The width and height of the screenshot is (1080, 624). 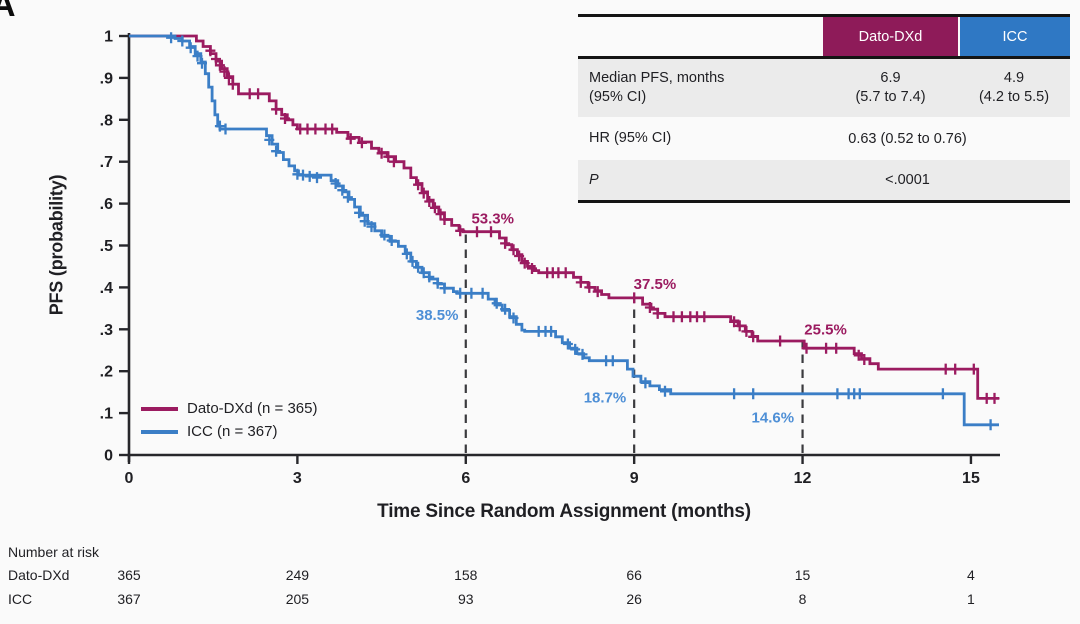 What do you see at coordinates (465, 478) in the screenshot?
I see `x-tick-label: 6` at bounding box center [465, 478].